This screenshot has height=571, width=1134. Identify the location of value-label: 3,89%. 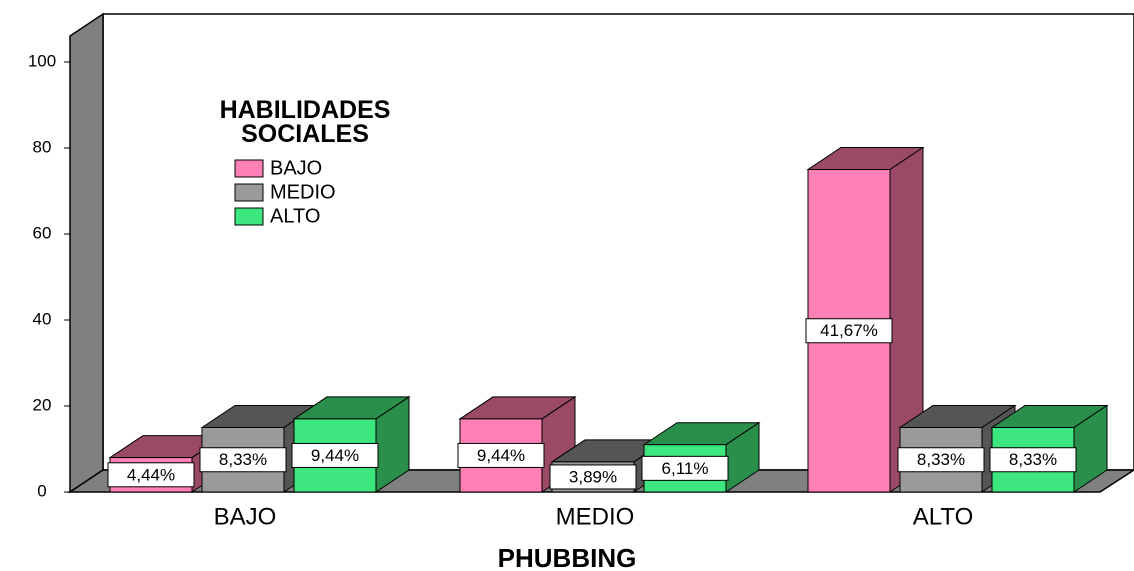
(593, 476).